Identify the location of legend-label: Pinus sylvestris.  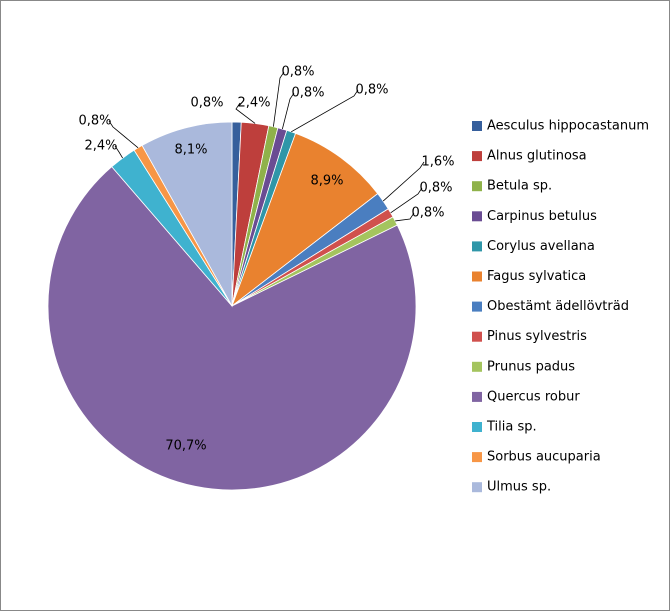
(537, 336).